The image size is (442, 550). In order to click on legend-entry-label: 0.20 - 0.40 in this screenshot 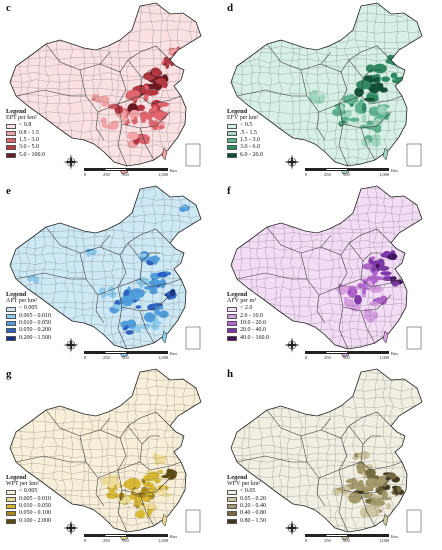, I will do `click(253, 506)`.